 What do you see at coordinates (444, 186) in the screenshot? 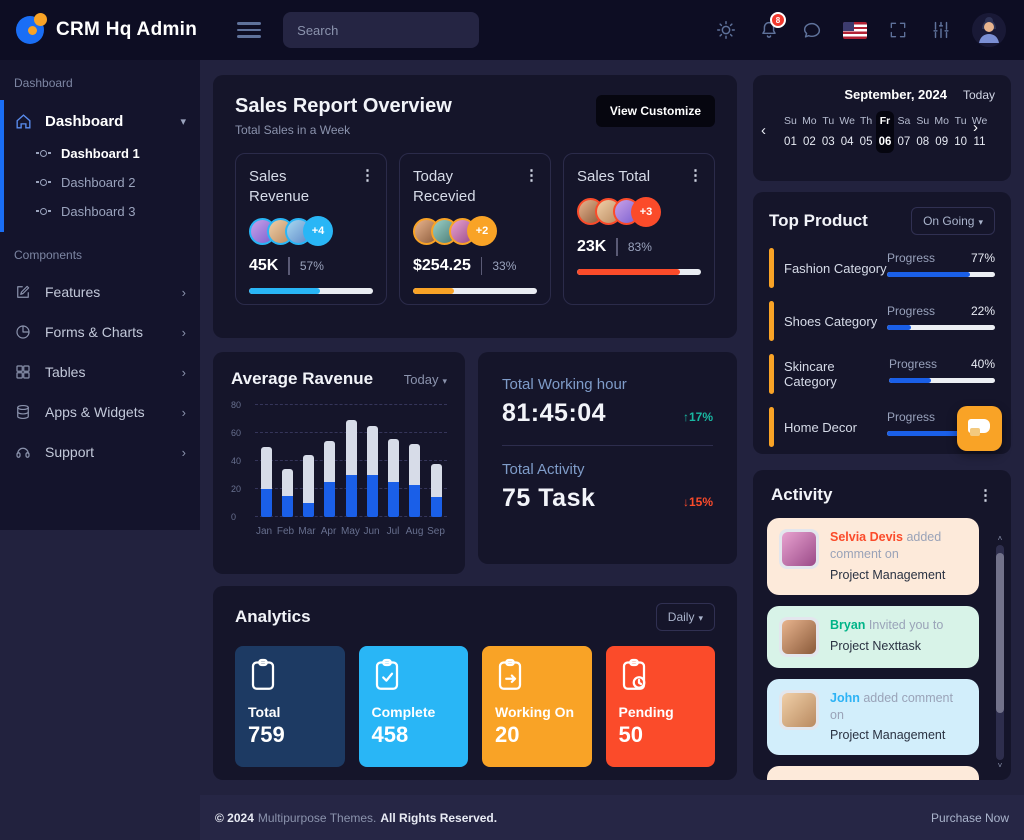
I see `stat-title: Today Recevied` at bounding box center [444, 186].